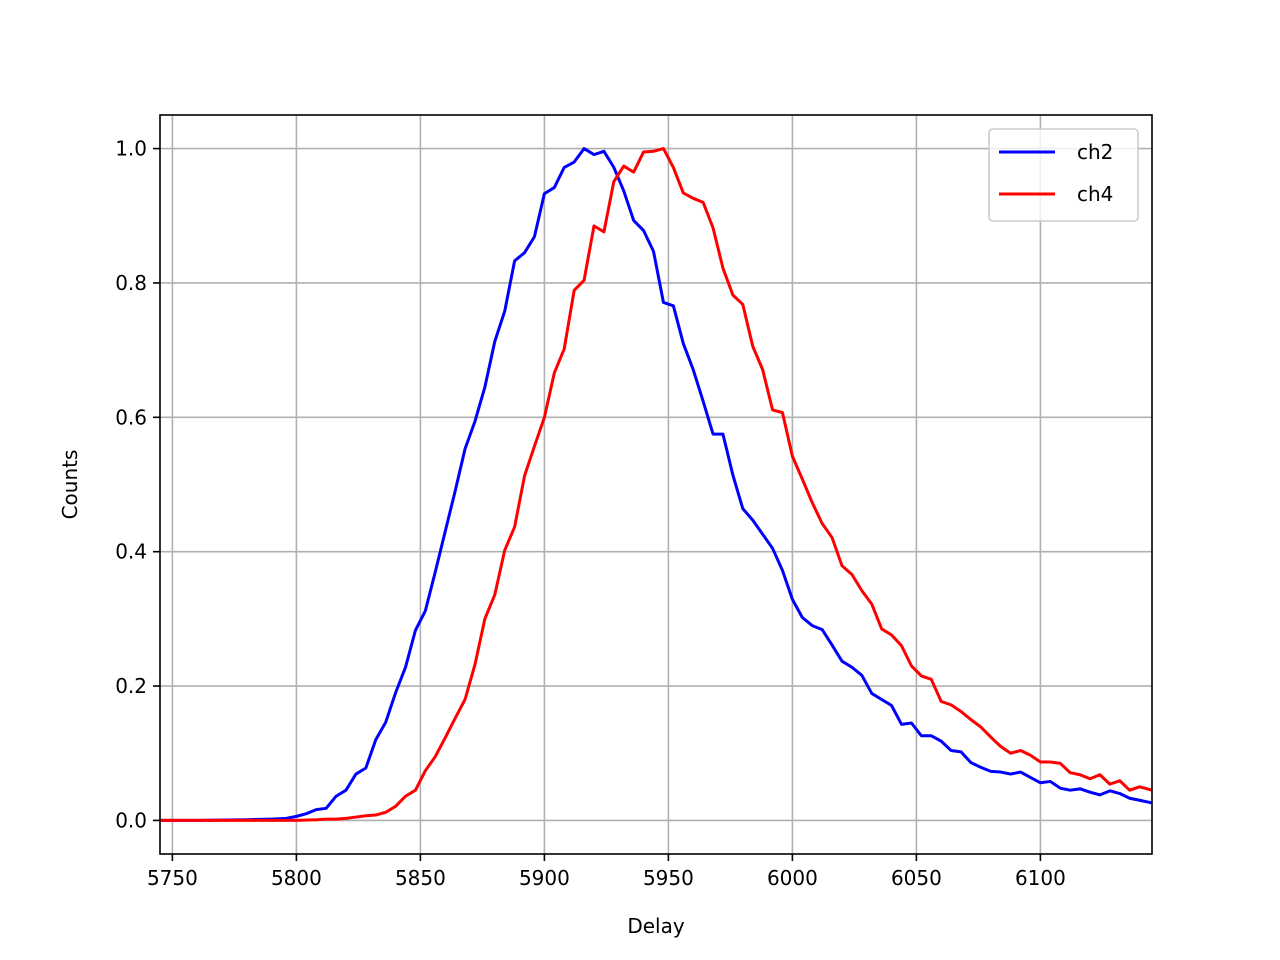 The image size is (1280, 960). I want to click on y-tick-label: 1.0, so click(131, 149).